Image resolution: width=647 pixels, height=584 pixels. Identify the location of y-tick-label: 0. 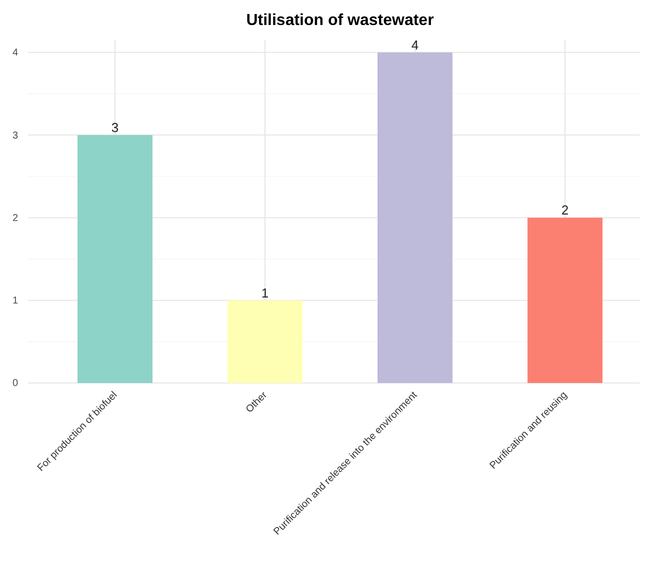
(15, 384).